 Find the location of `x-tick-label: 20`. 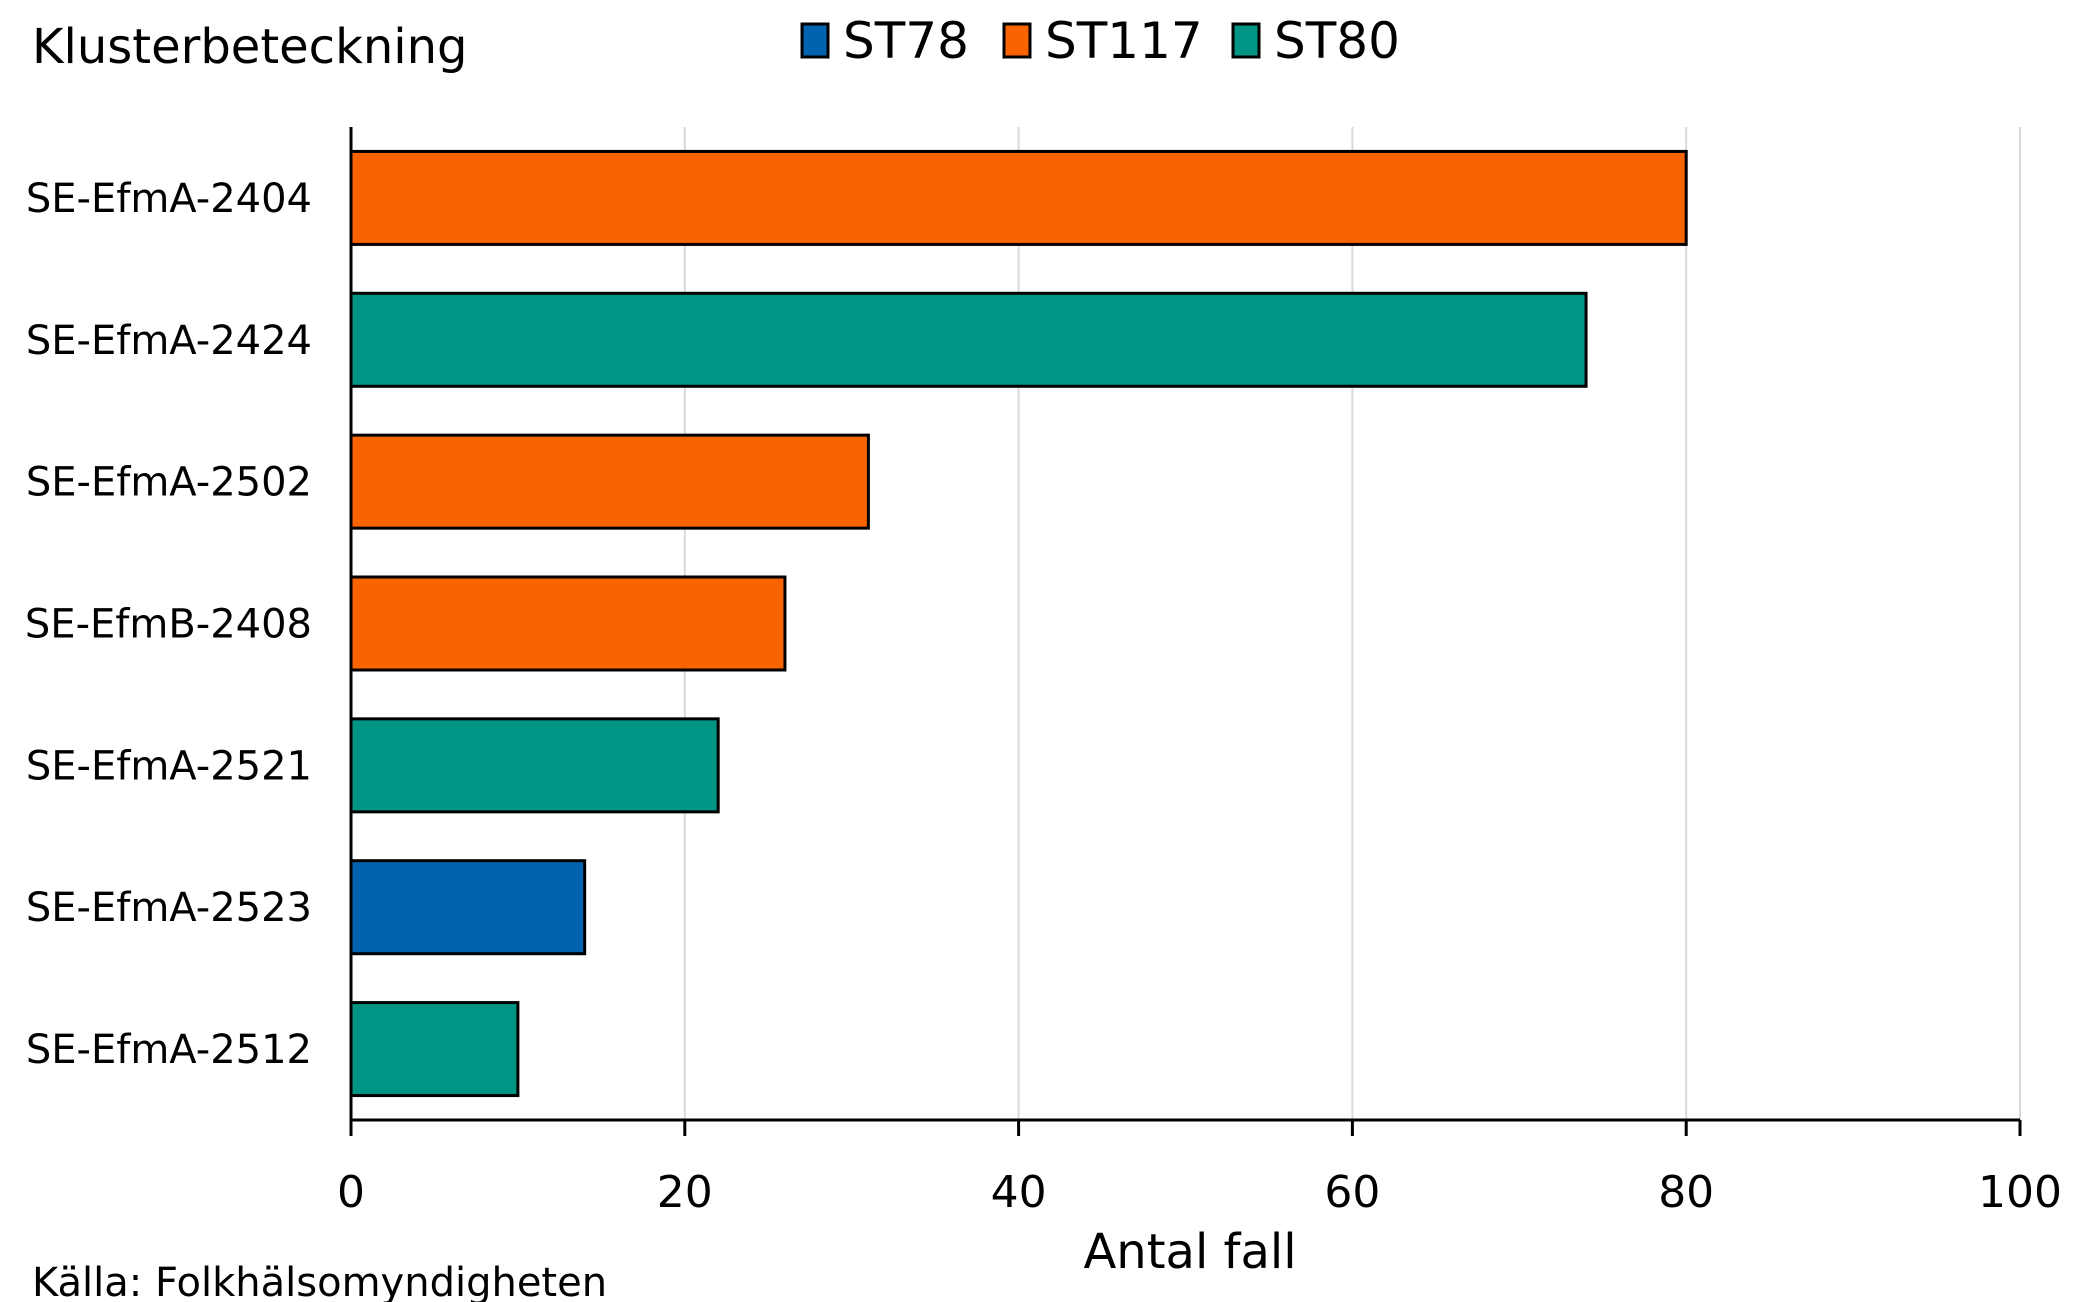

x-tick-label: 20 is located at coordinates (685, 1192).